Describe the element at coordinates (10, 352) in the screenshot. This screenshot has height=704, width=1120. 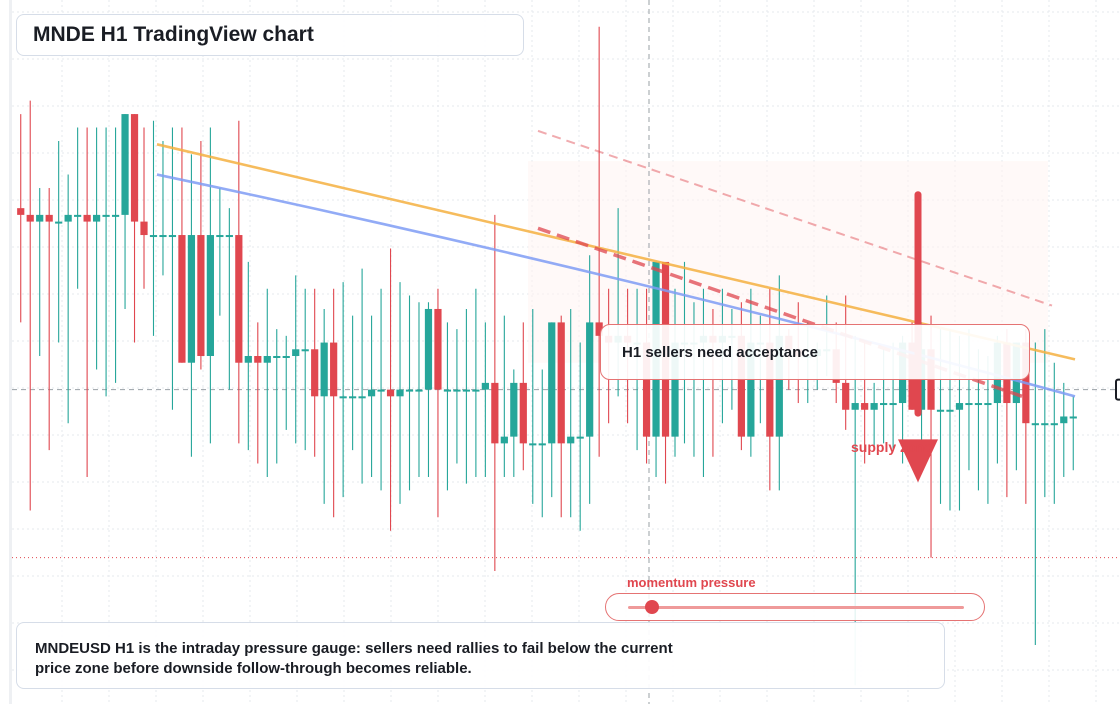
I see `left-edge-rail` at that location.